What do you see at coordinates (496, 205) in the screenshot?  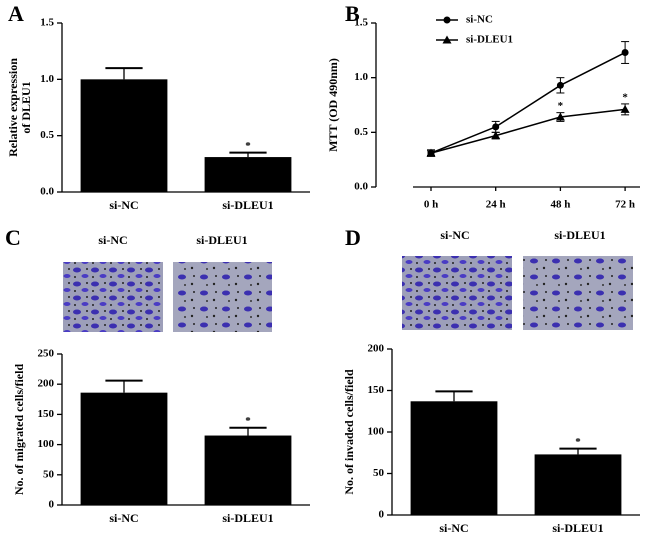 I see `x-tick-label: 24 h` at bounding box center [496, 205].